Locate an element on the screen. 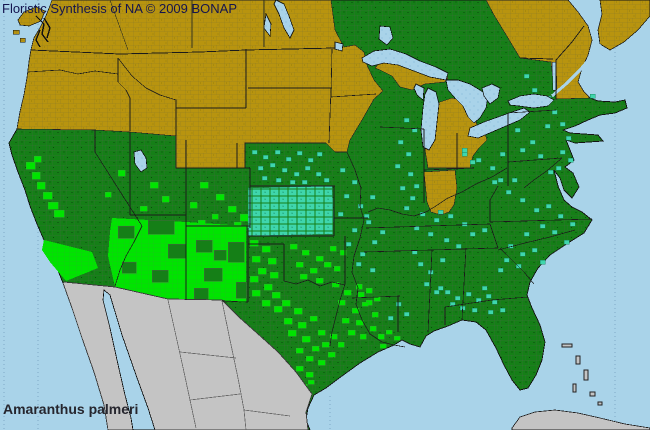 Image resolution: width=650 pixels, height=430 pixels. bright-southern-california is located at coordinates (70, 260).